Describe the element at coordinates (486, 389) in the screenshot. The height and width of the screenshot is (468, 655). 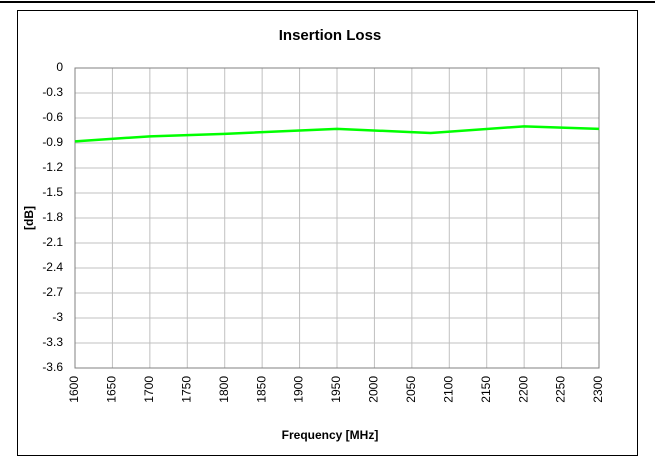
I see `x-tick-label: 2150` at that location.